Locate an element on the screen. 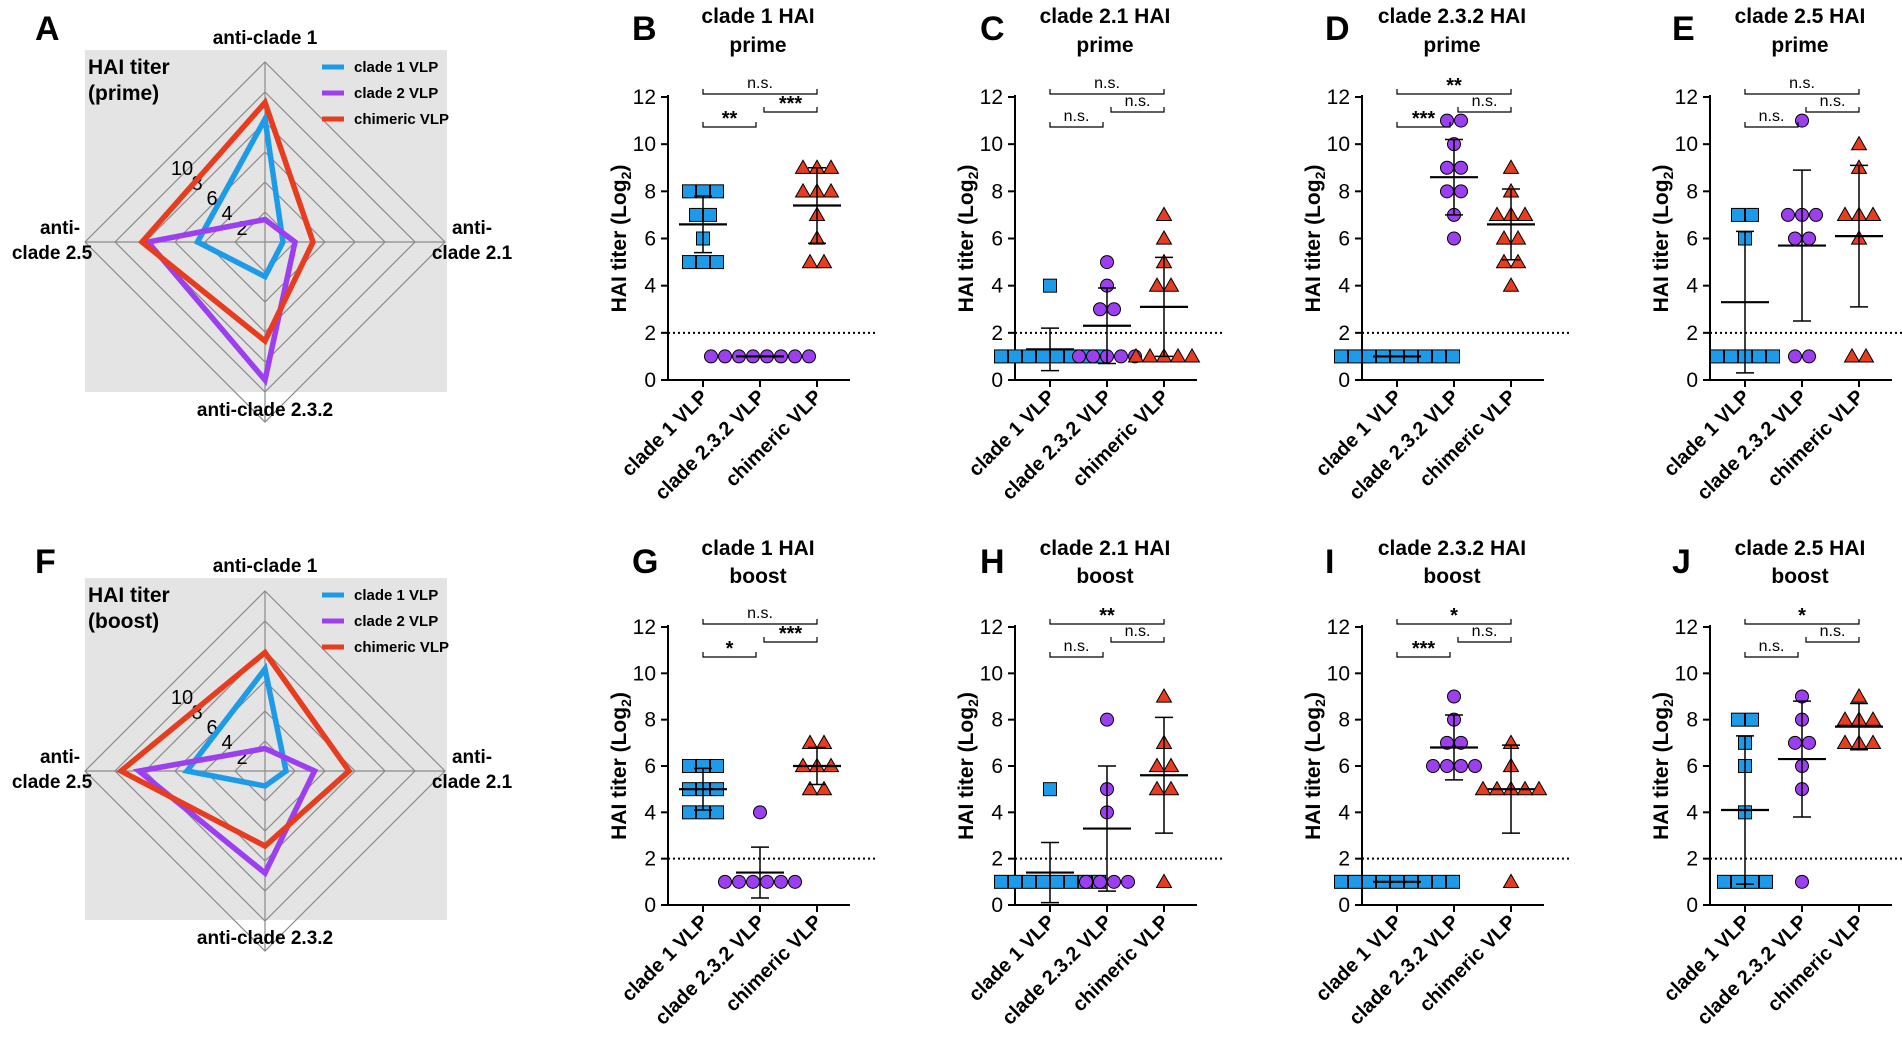  panel-title: clade 1 HAI is located at coordinates (757, 16).